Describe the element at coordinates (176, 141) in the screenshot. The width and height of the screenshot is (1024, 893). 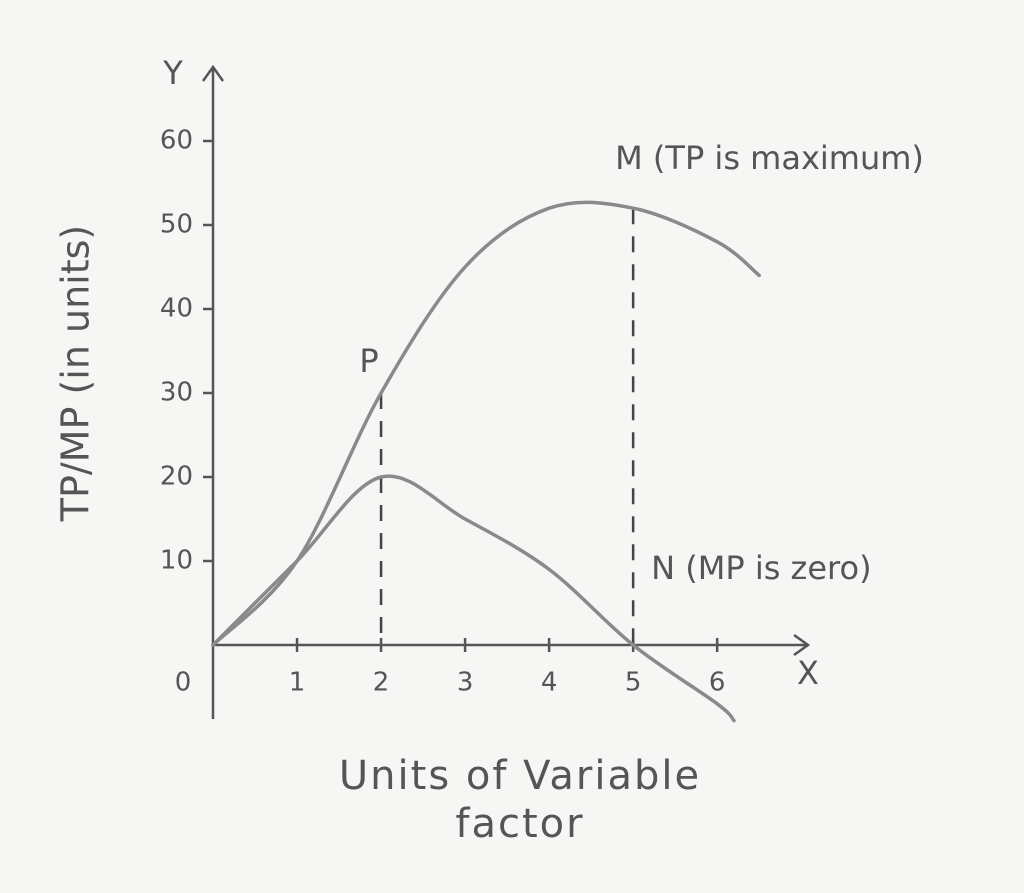
I see `y-tick-label: 60` at that location.